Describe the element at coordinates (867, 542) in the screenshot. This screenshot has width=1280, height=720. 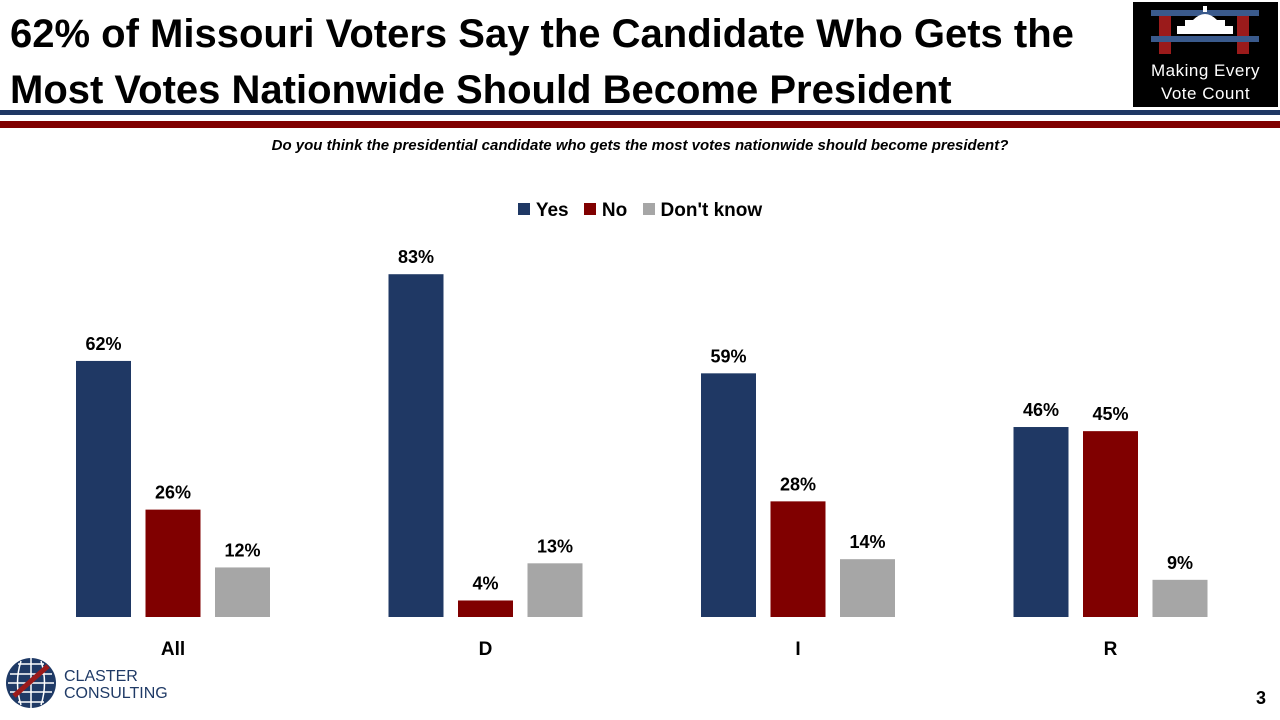
I see `data-label-don-t-know-i: 14%` at that location.